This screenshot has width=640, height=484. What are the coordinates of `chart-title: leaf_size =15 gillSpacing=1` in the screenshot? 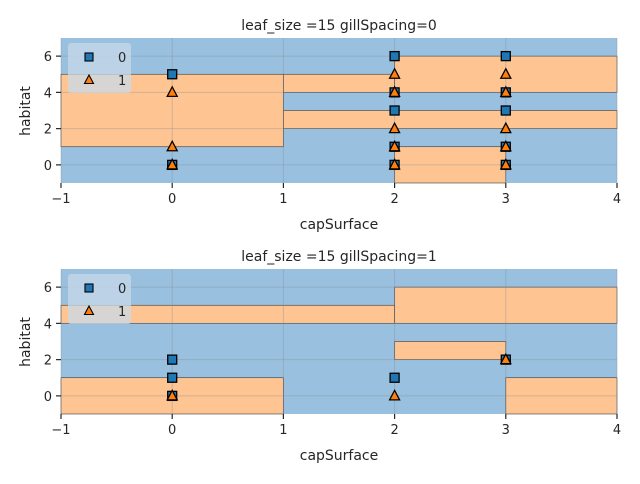 It's located at (339, 257).